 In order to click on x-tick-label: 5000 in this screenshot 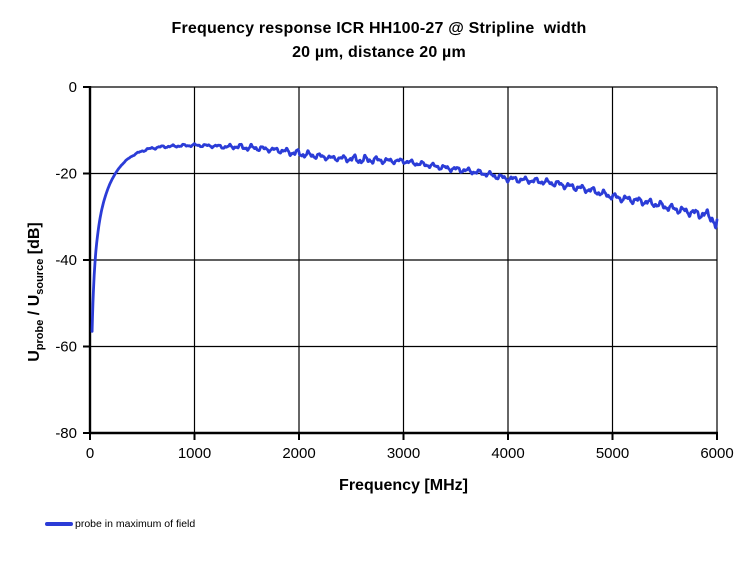, I will do `click(612, 453)`.